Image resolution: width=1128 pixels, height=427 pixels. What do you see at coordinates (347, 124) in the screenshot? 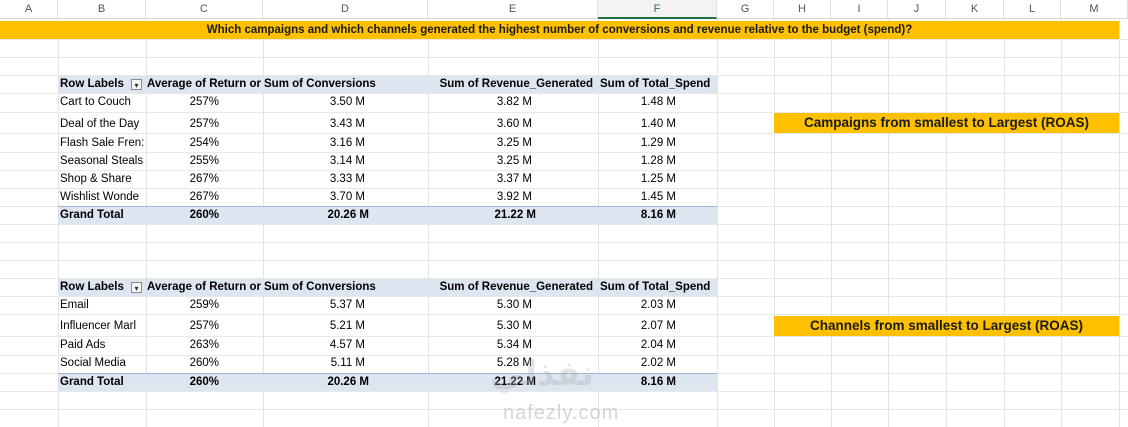
I see `conversions-value: 3.43 M` at bounding box center [347, 124].